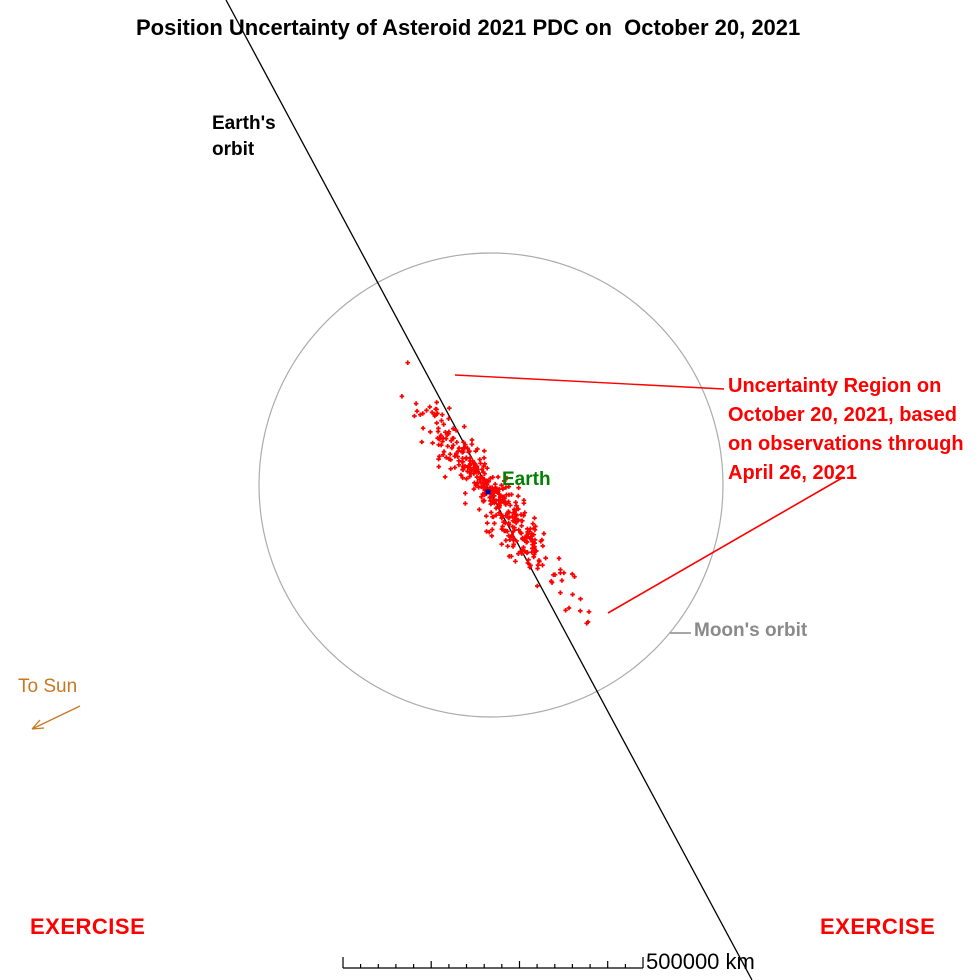 The width and height of the screenshot is (980, 980). I want to click on moons-orbit-label: Moon's orbit, so click(751, 630).